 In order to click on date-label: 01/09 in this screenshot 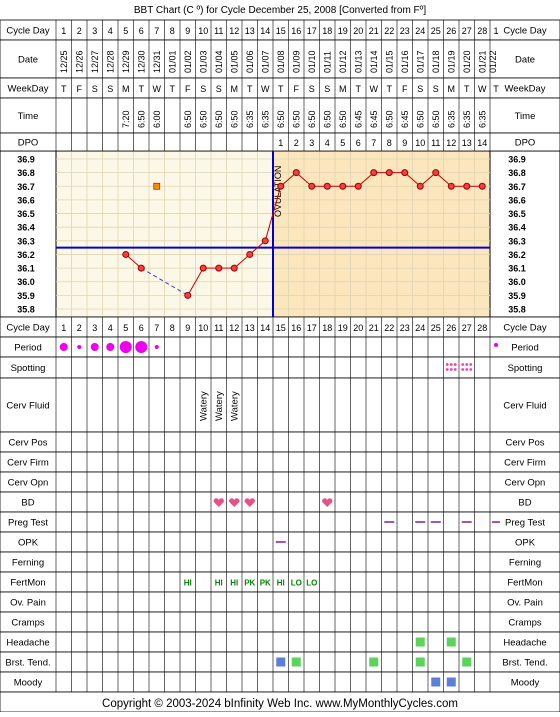, I will do `click(296, 61)`.